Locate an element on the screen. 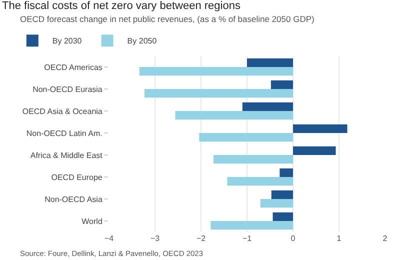 The height and width of the screenshot is (260, 400). y-tick-label: OECD Asia & Oceania is located at coordinates (62, 111).